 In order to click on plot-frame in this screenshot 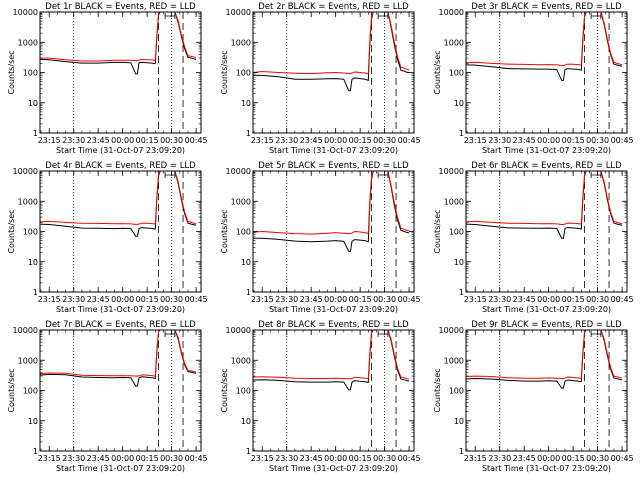, I will do `click(333, 390)`.